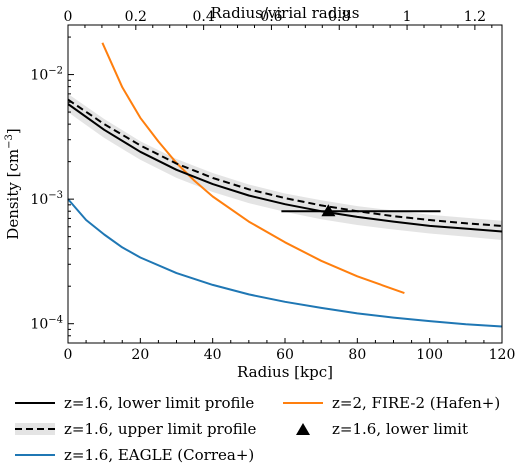 Image resolution: width=520 pixels, height=471 pixels. I want to click on legend-item-lower-limit-marker: z=1.6, lower limit, so click(375, 429).